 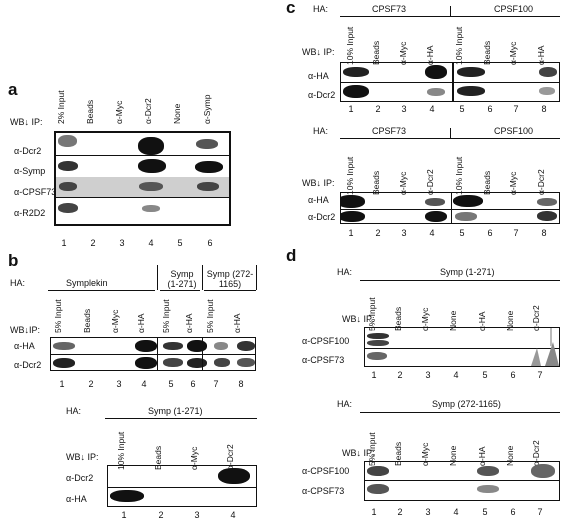 What do you see at coordinates (82, 457) in the screenshot?
I see `wb-ip-label-b-bottom: WB↓ IP:` at bounding box center [82, 457].